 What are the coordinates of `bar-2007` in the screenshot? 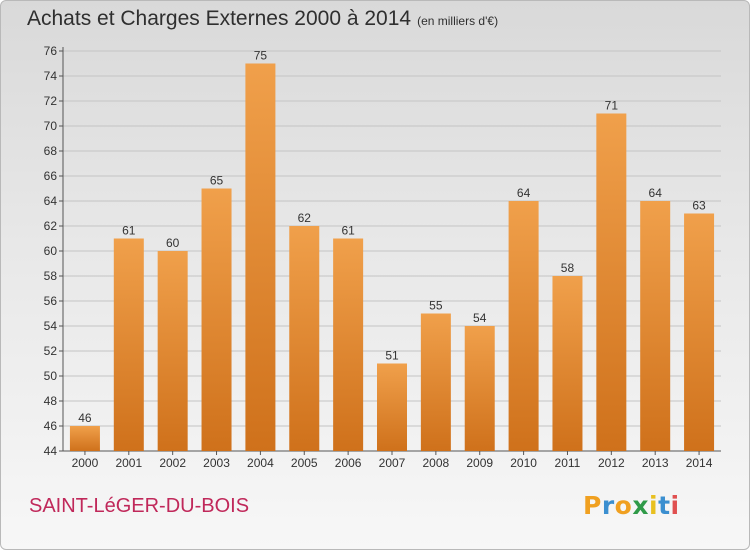 It's located at (392, 407).